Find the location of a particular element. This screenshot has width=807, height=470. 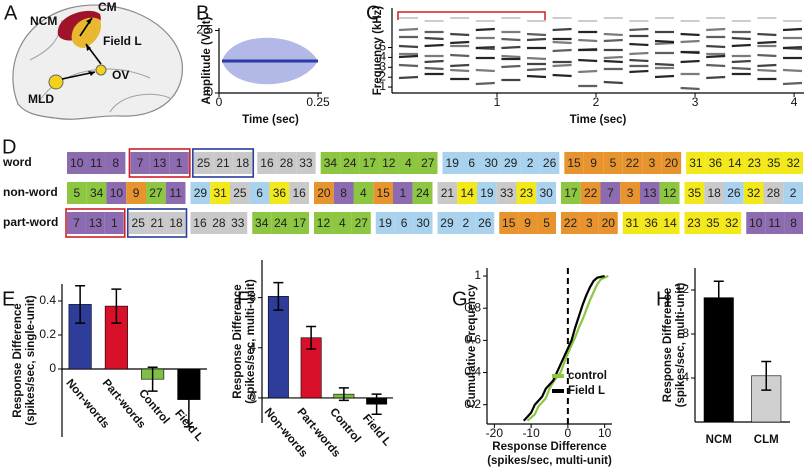

syllable: 22 is located at coordinates (633, 163).